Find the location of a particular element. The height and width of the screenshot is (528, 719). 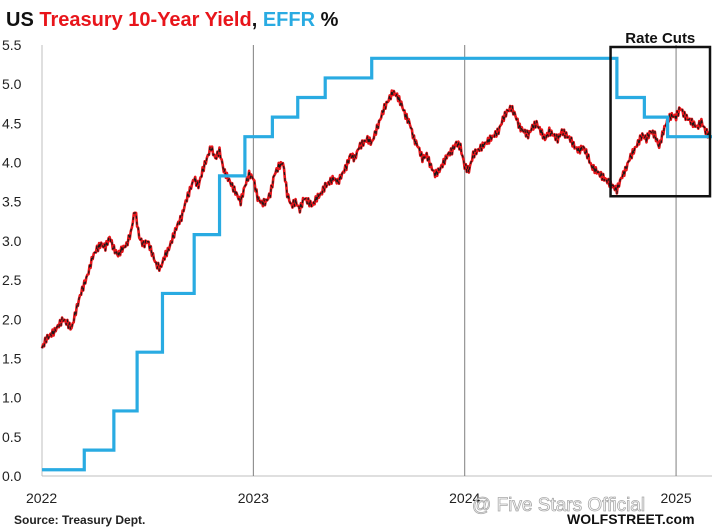

watermark: @ Five Stars Official is located at coordinates (558, 505).